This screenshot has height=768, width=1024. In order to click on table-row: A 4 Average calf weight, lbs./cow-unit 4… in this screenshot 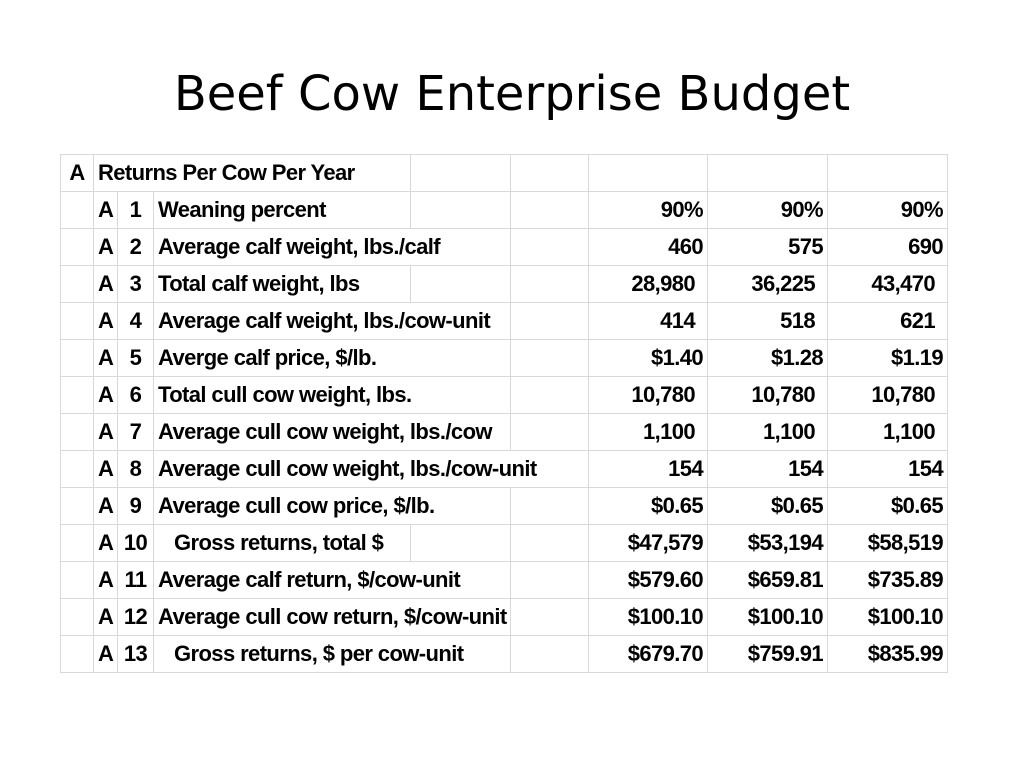, I will do `click(504, 321)`.